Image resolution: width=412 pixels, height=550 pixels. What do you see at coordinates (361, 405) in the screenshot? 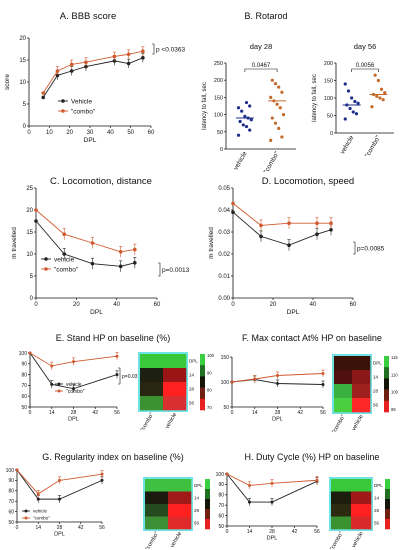
I see `heatmap-cell-F_heat` at bounding box center [361, 405].